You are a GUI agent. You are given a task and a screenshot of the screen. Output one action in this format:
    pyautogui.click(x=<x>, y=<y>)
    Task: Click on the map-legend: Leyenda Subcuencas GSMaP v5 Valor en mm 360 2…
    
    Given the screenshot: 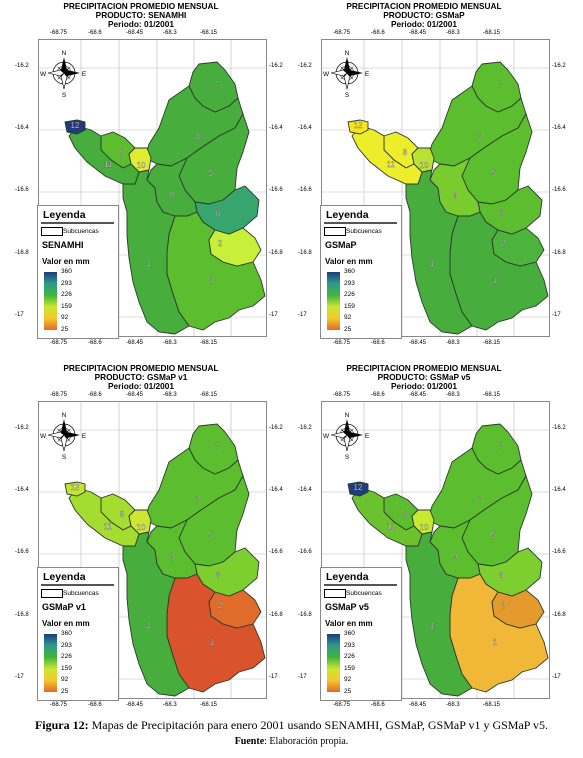 What is the action you would take?
    pyautogui.click(x=361, y=634)
    